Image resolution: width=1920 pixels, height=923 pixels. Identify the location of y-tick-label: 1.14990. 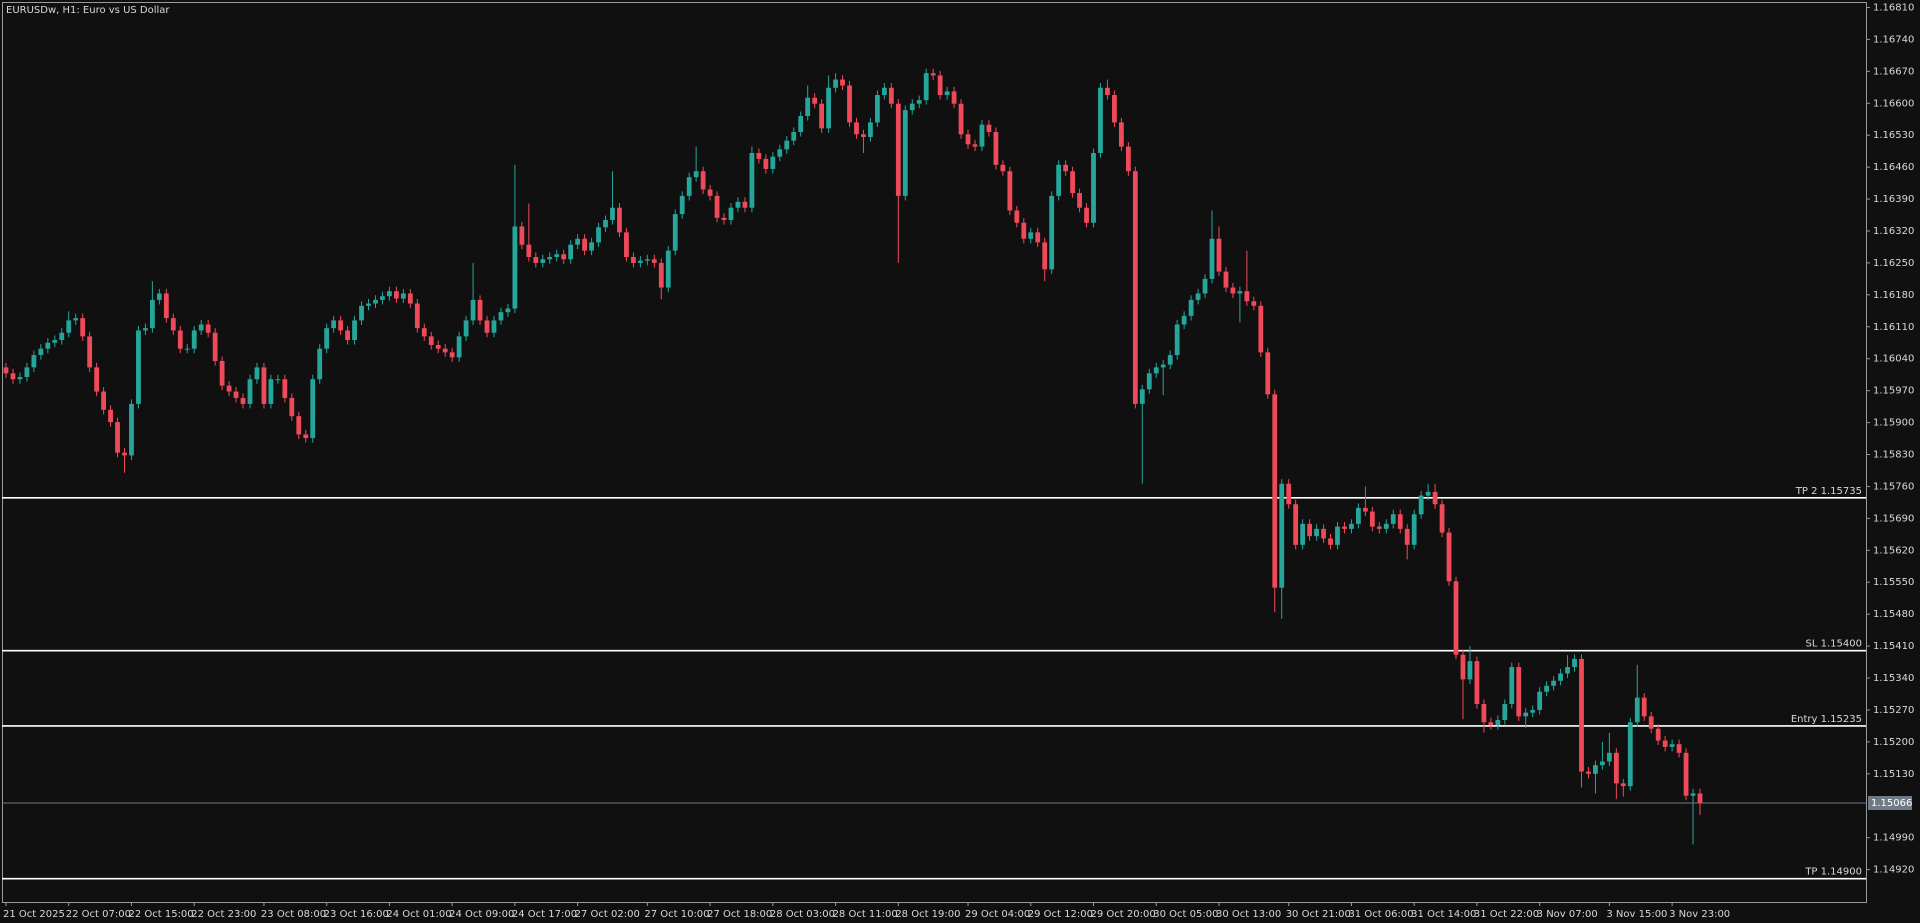
(1893, 838).